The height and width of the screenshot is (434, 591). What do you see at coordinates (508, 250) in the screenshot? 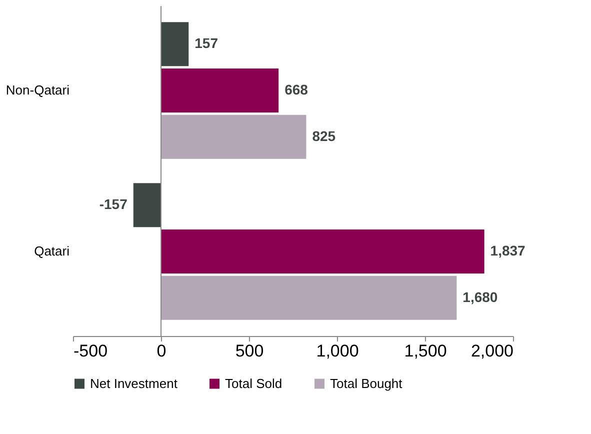
I see `text: 1,837` at bounding box center [508, 250].